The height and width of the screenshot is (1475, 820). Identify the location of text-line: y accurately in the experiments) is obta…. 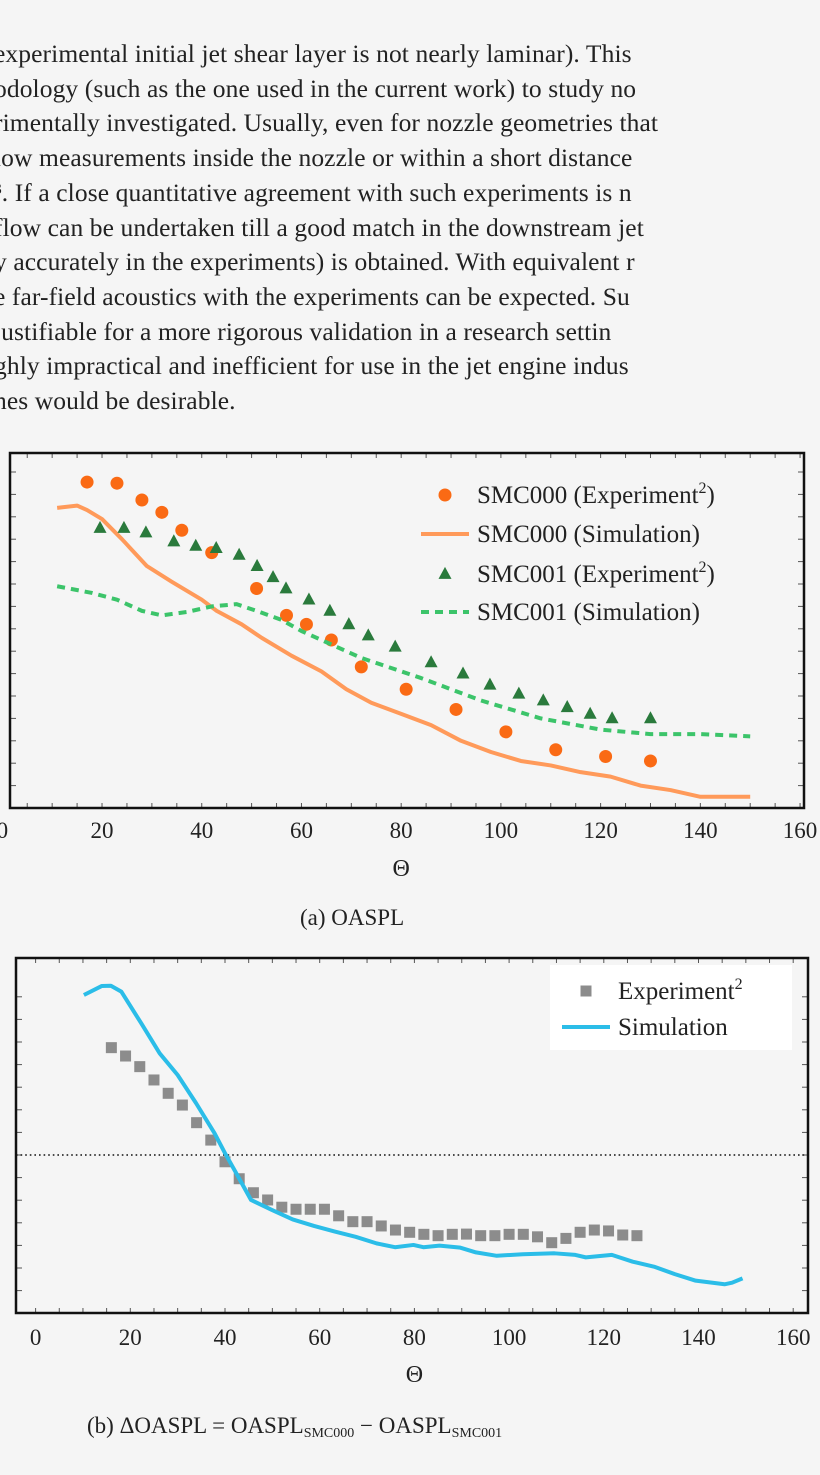
(317, 262).